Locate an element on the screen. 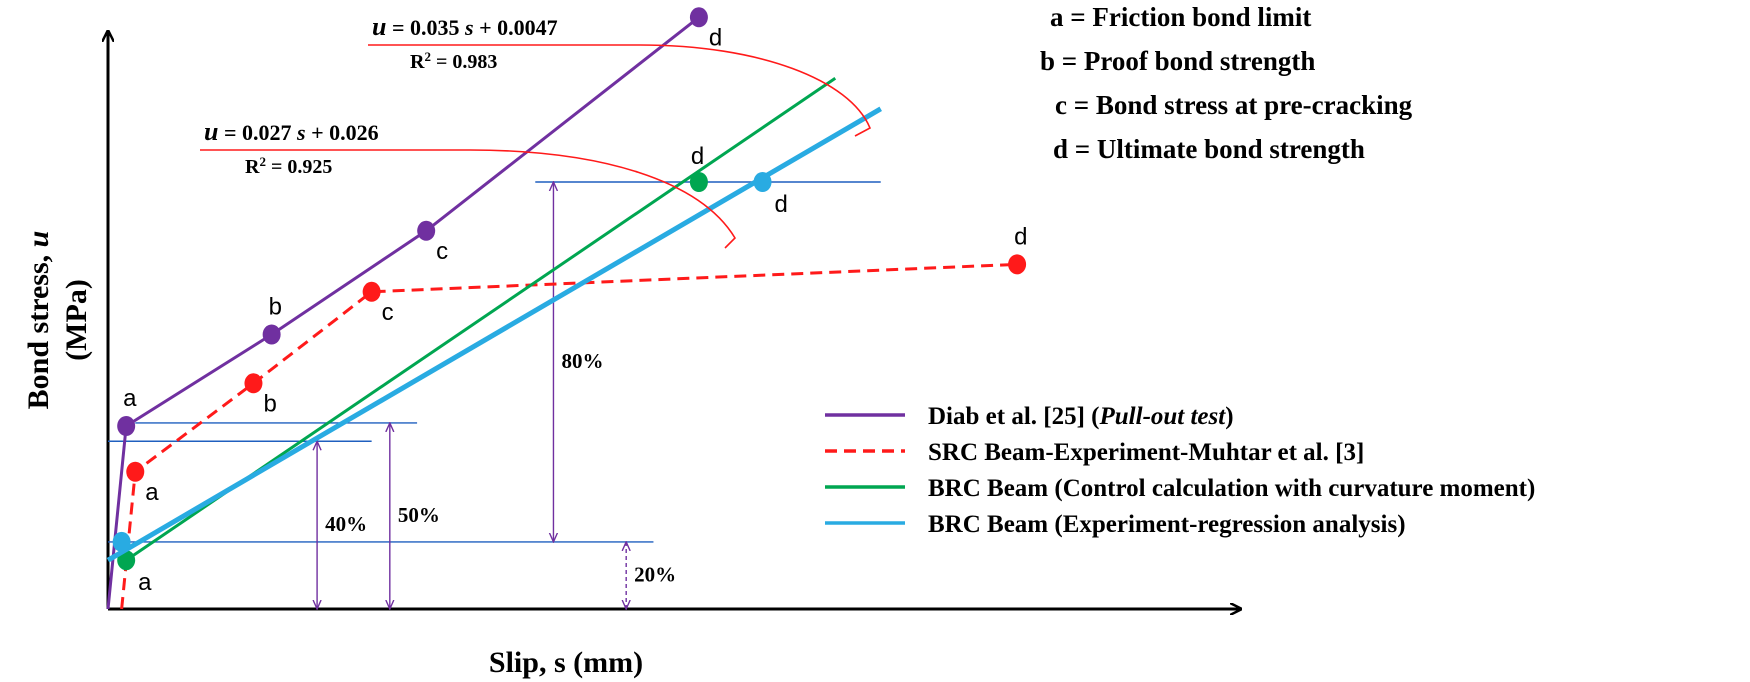  y-axis-label: Bond stress, u (MPa) is located at coordinates (57, 320).